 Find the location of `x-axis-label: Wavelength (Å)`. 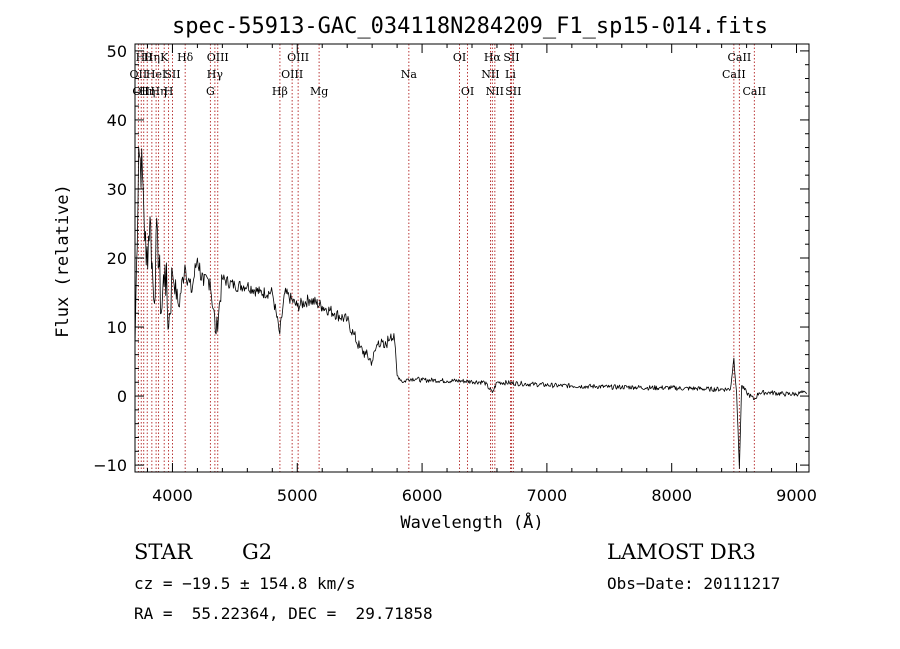

x-axis-label: Wavelength (Å) is located at coordinates (471, 522).